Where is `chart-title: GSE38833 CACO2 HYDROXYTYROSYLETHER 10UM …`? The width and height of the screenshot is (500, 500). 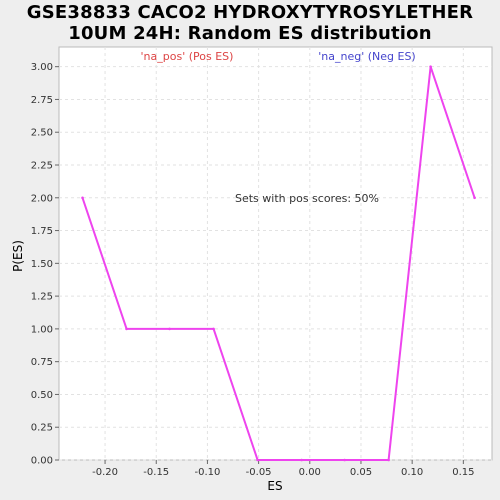 chart-title: GSE38833 CACO2 HYDROXYTYROSYLETHER 10UM … is located at coordinates (250, 23).